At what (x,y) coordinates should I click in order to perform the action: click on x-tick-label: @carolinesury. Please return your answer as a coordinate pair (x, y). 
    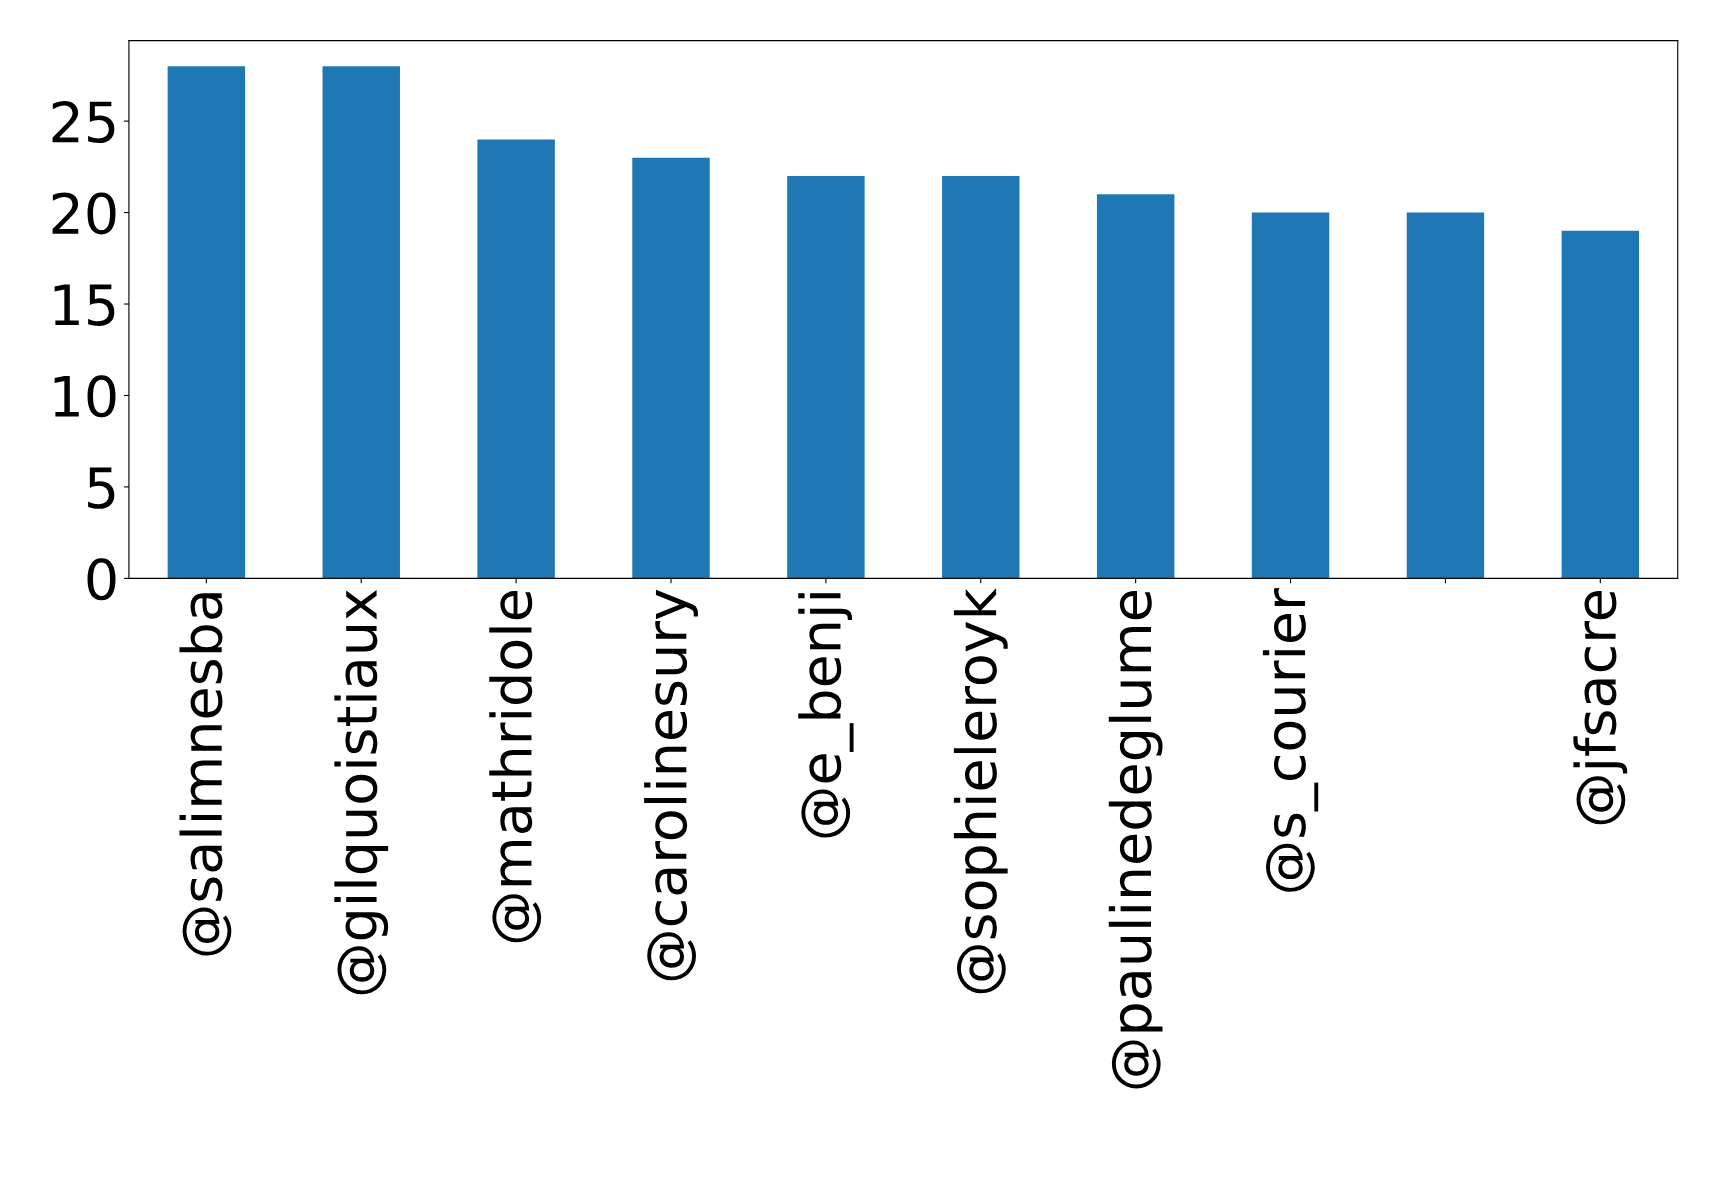
    Looking at the image, I should click on (671, 785).